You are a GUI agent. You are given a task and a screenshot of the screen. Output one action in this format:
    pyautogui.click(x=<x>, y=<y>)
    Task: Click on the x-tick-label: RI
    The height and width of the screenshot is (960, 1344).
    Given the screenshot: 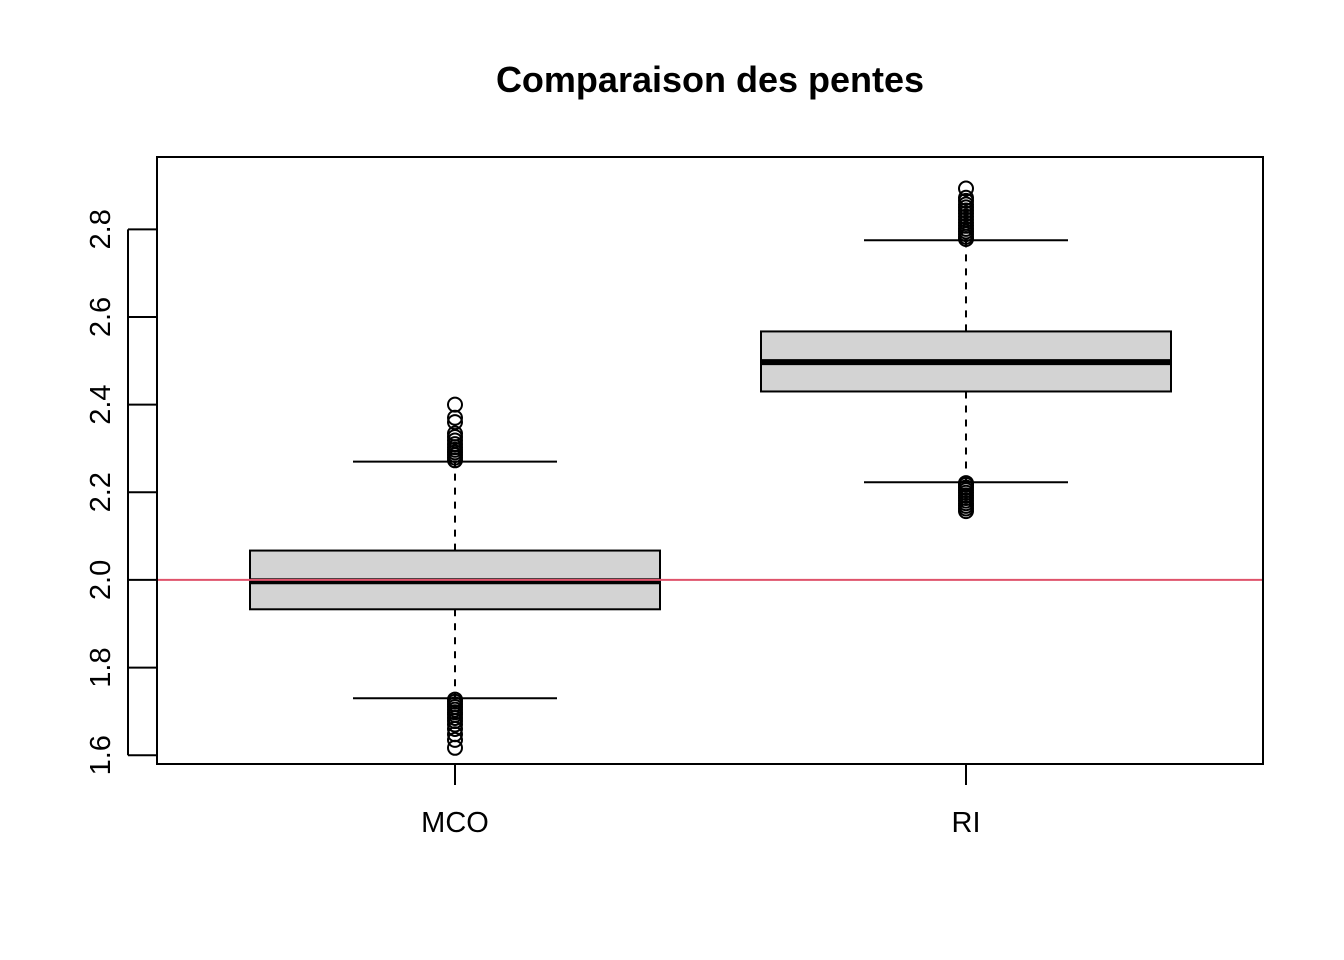 What is the action you would take?
    pyautogui.click(x=966, y=823)
    